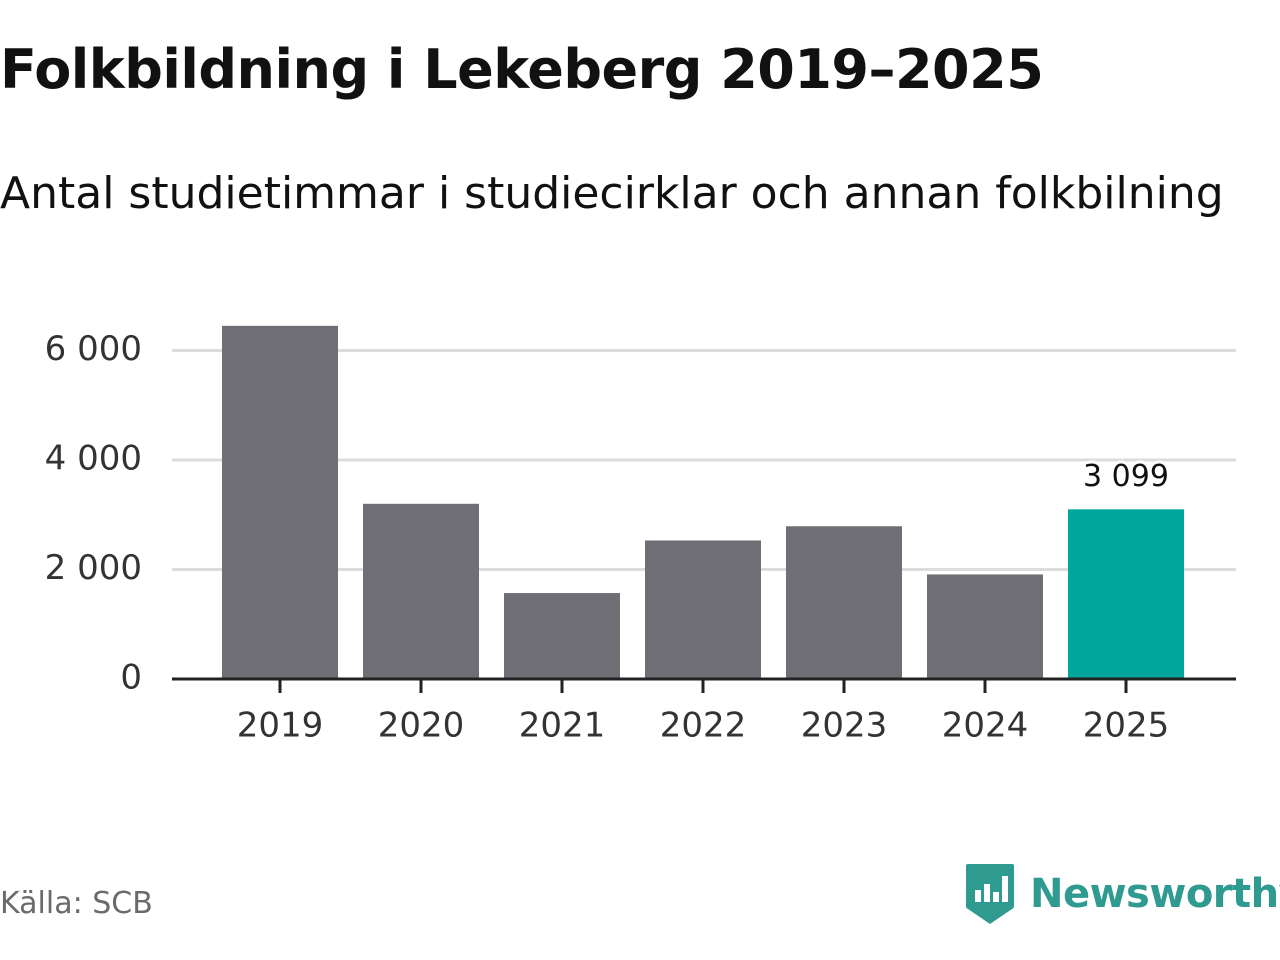 Image resolution: width=1280 pixels, height=960 pixels. What do you see at coordinates (131, 678) in the screenshot?
I see `y-tick-label: 0` at bounding box center [131, 678].